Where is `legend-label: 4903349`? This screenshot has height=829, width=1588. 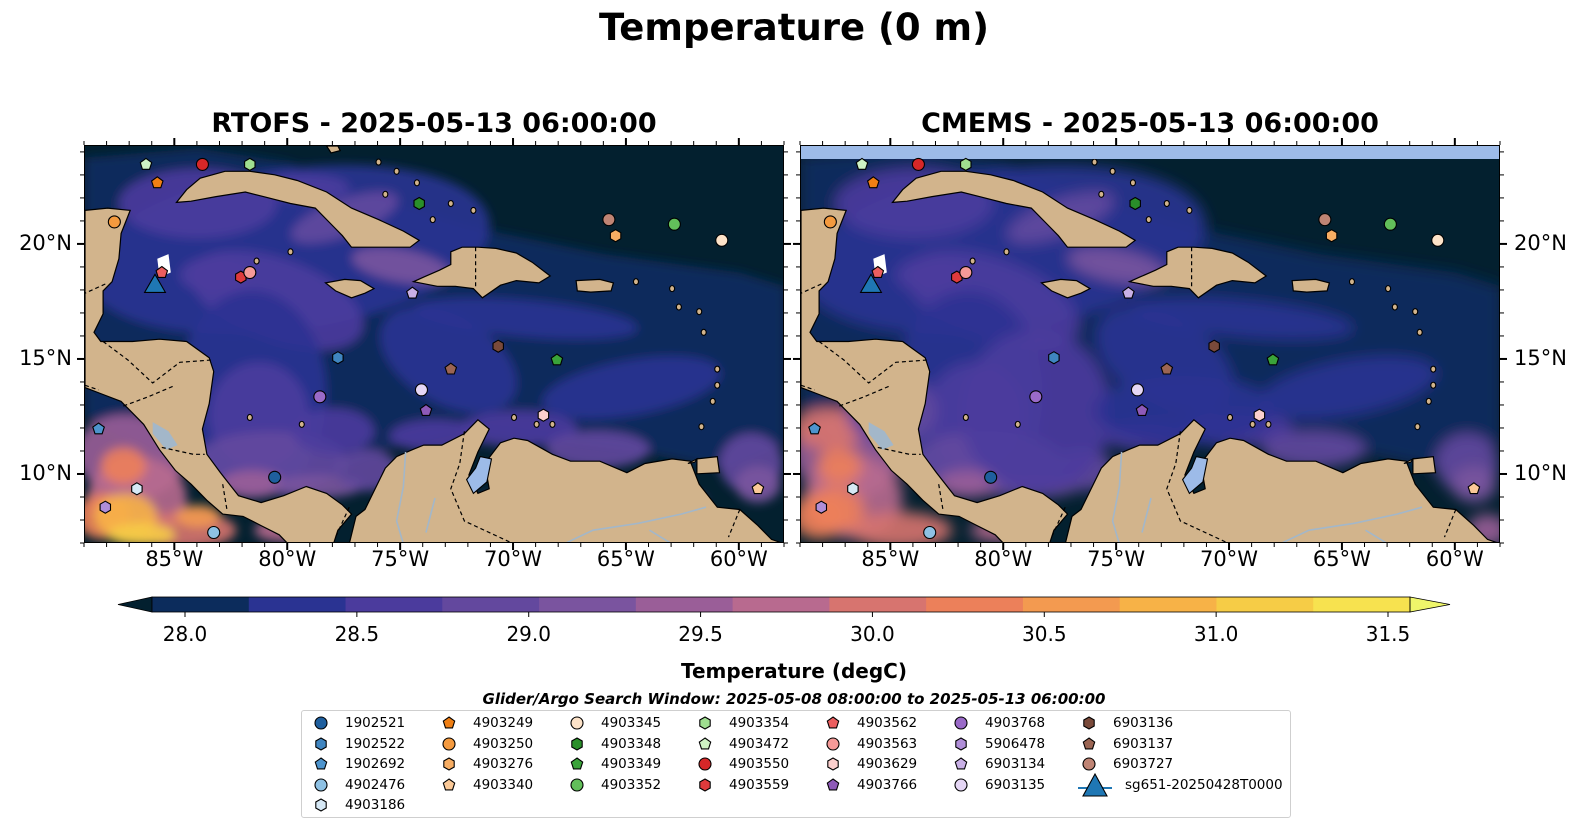 legend-label: 4903349 is located at coordinates (631, 764).